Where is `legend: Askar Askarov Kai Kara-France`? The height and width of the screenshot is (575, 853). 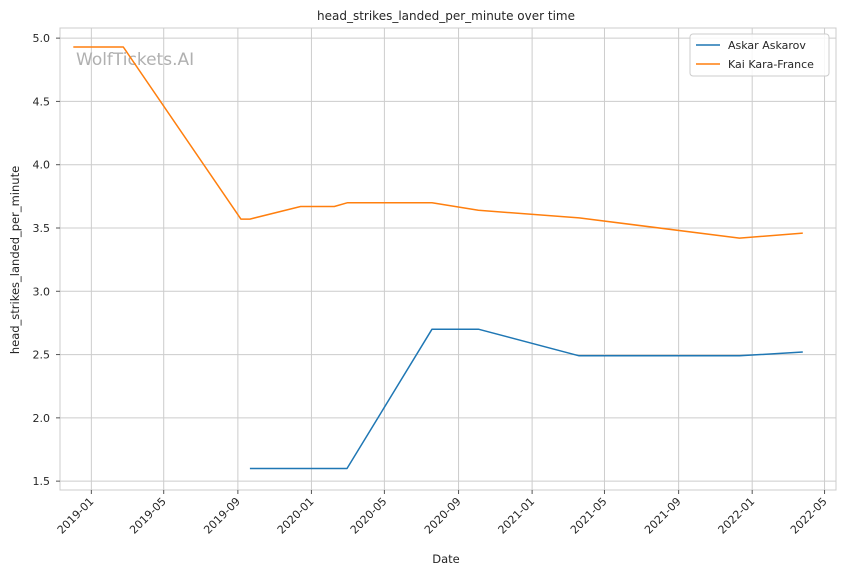
legend: Askar Askarov Kai Kara-France is located at coordinates (759, 55).